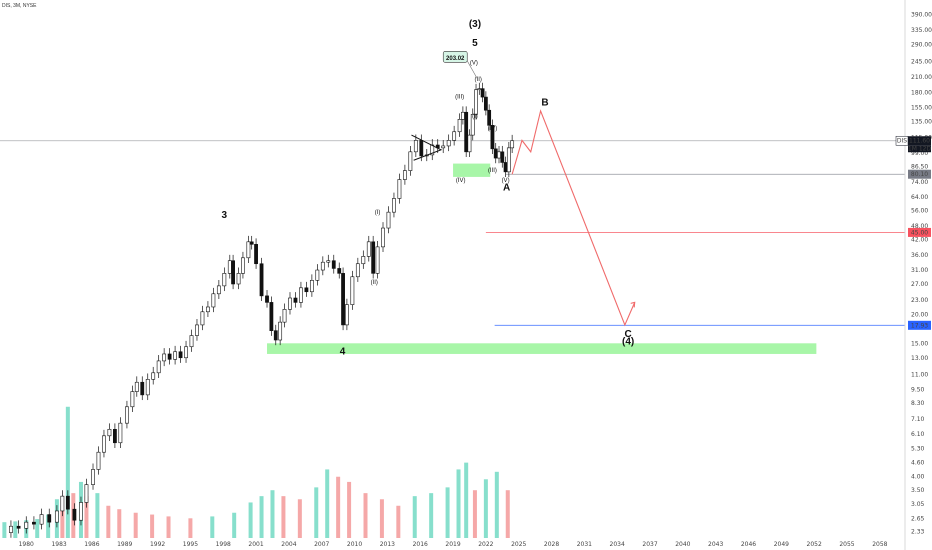 This screenshot has width=932, height=550. Describe the element at coordinates (919, 232) in the screenshot. I see `price-tag-value: 45.00` at that location.